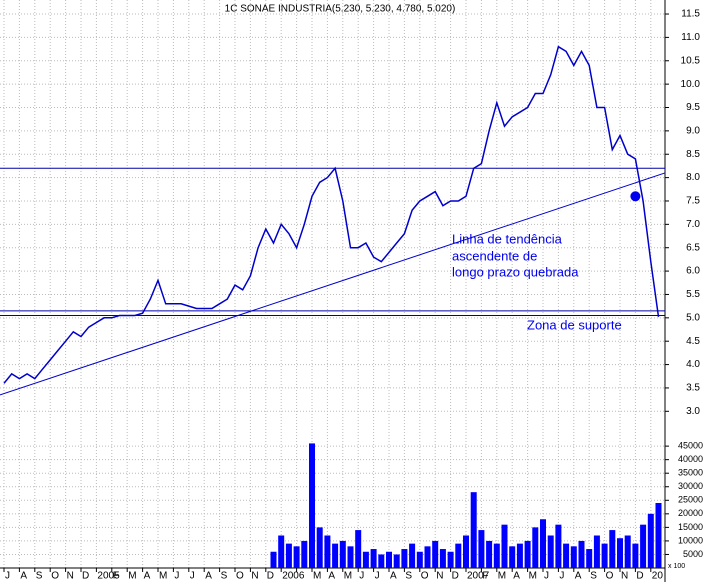  I want to click on x-tick-label: 20, so click(658, 576).